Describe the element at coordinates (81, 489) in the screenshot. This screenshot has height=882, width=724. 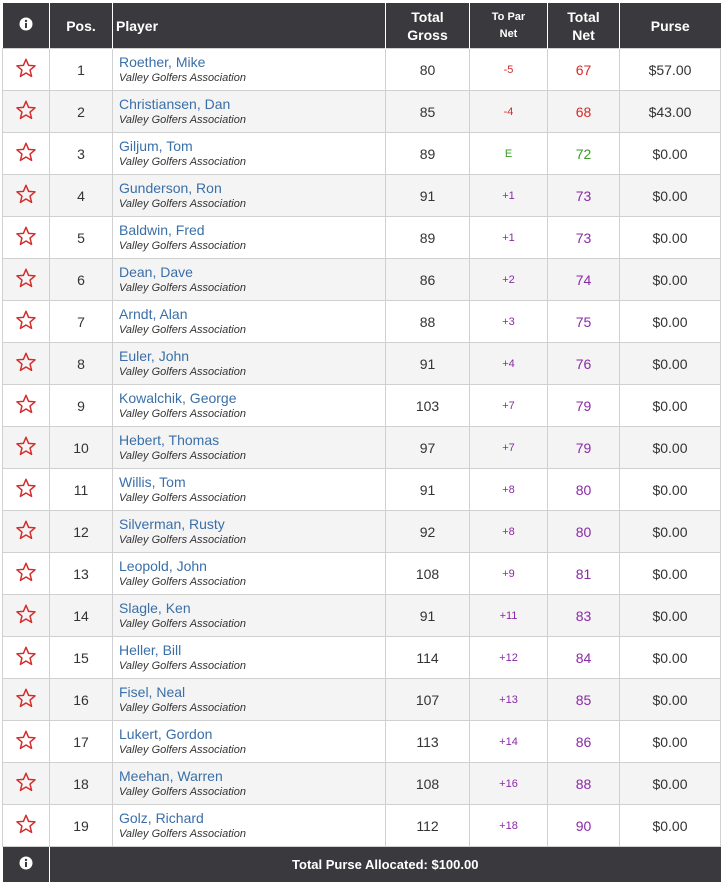
I see `position: 11` at that location.